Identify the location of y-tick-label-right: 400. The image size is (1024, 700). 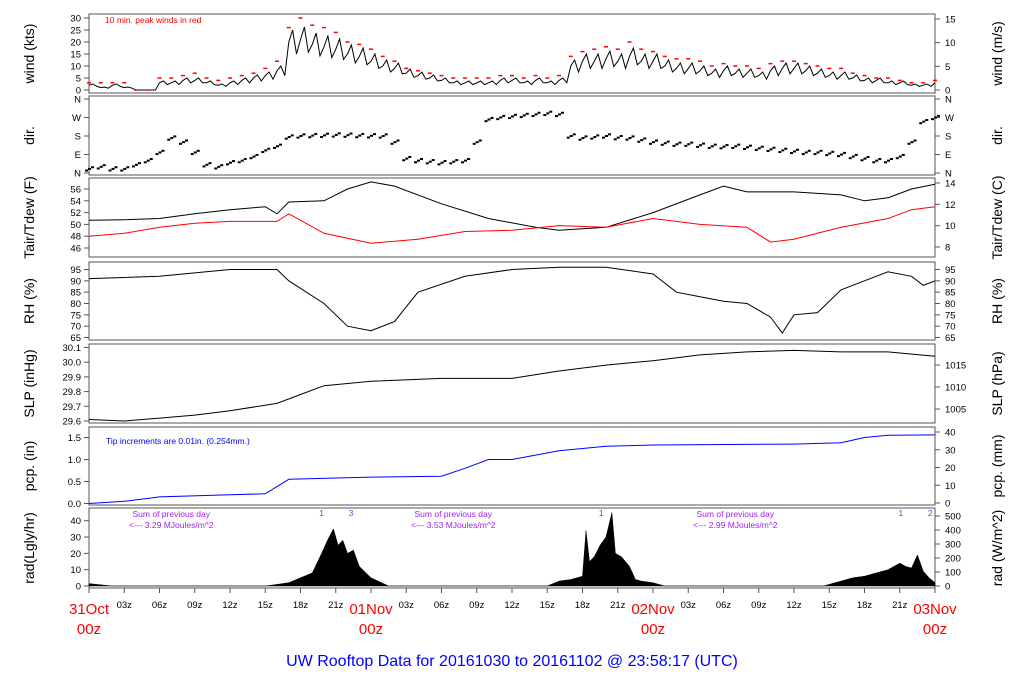
(953, 531).